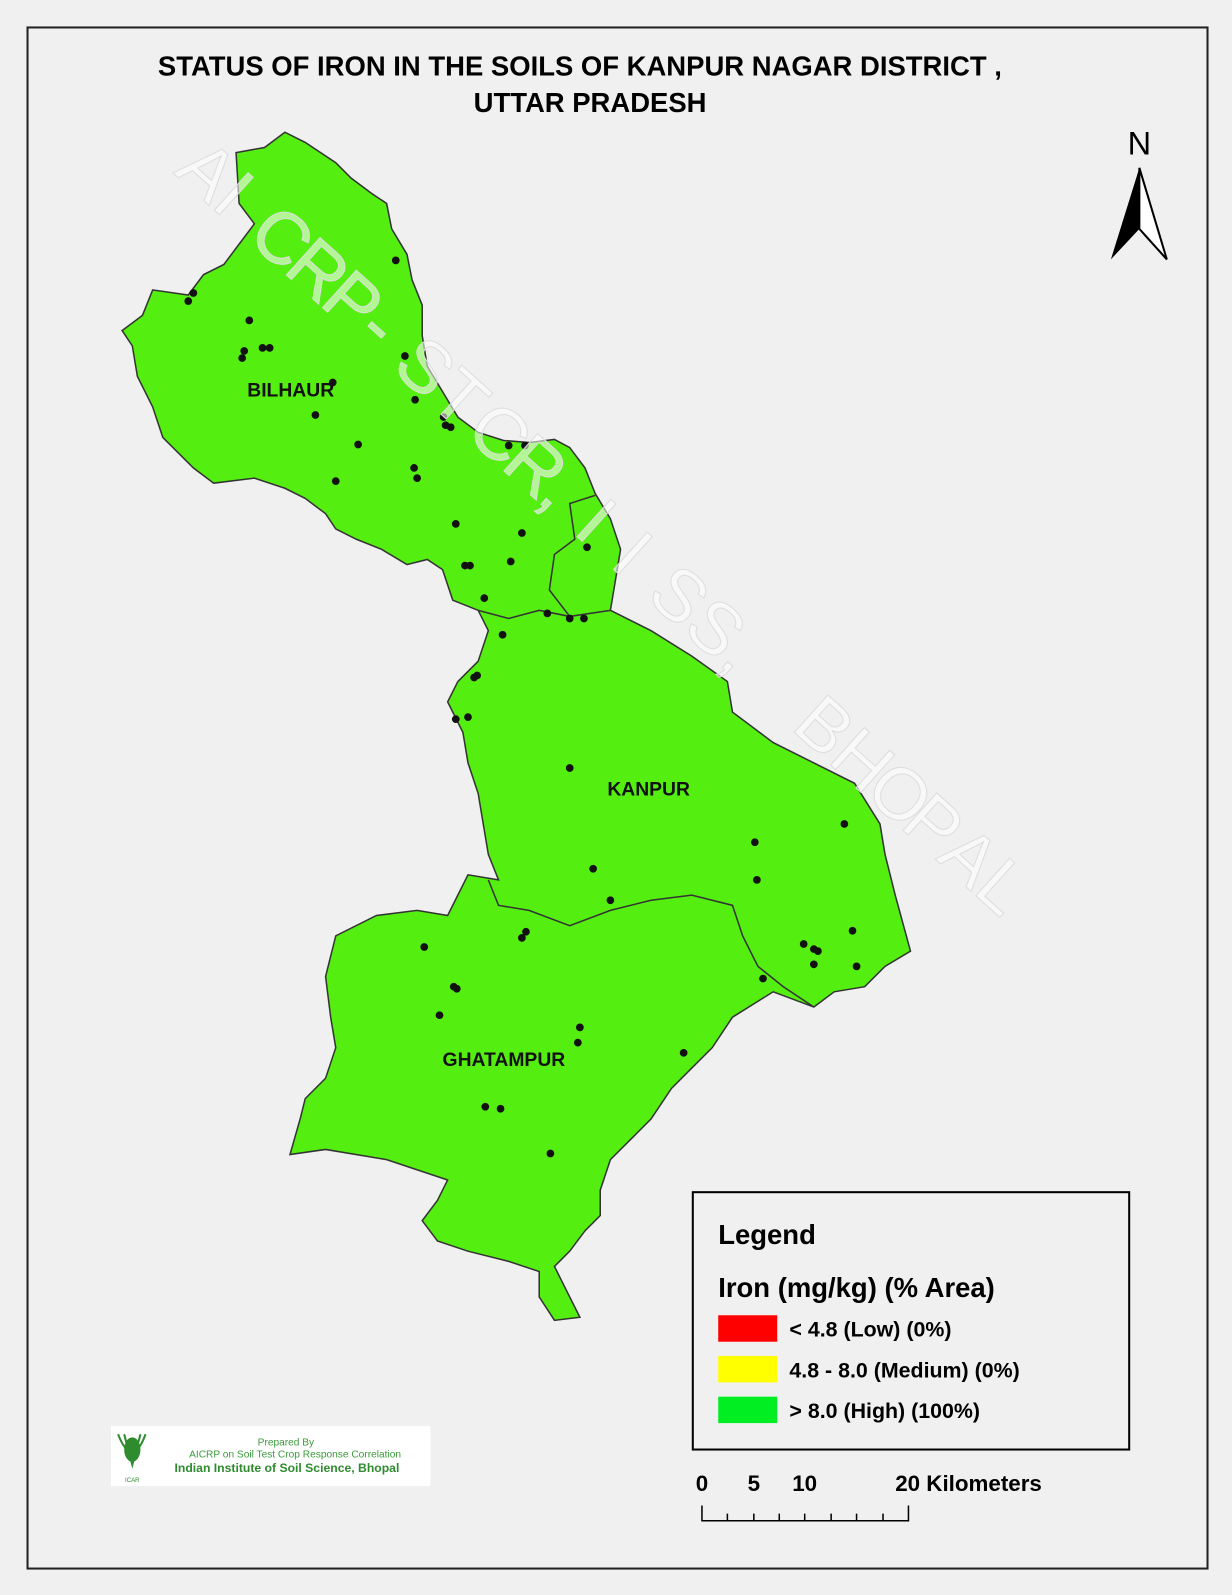 The image size is (1232, 1595). What do you see at coordinates (869, 1496) in the screenshot?
I see `scale-bar: 0 5 10 20 Kilometers` at bounding box center [869, 1496].